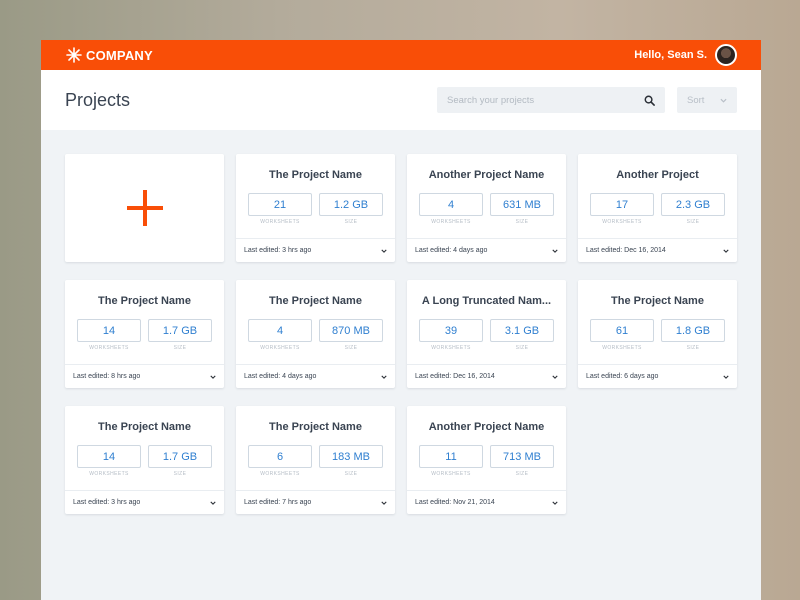 The height and width of the screenshot is (600, 800). What do you see at coordinates (486, 502) in the screenshot?
I see `card-footer: Last edited: Nov 21, 2014` at bounding box center [486, 502].